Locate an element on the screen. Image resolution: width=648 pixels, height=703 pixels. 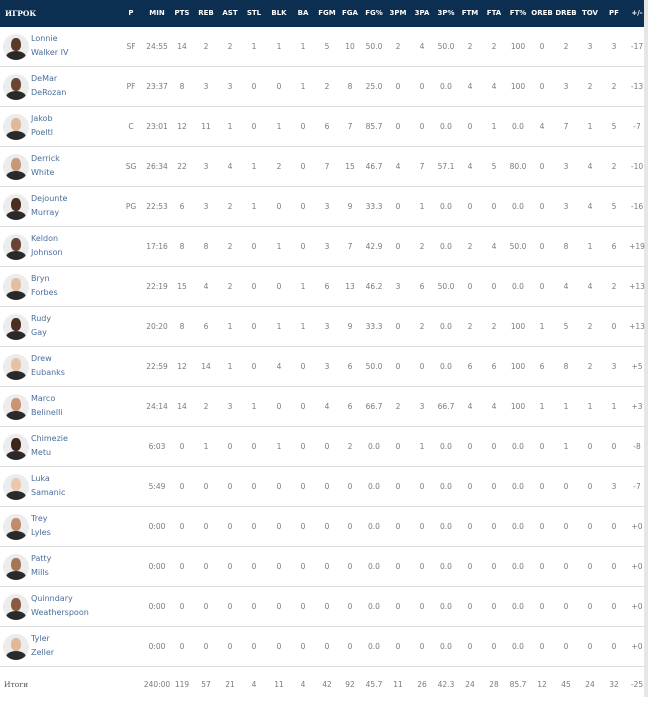
player-name-link: Rudy Gay is located at coordinates (41, 326).